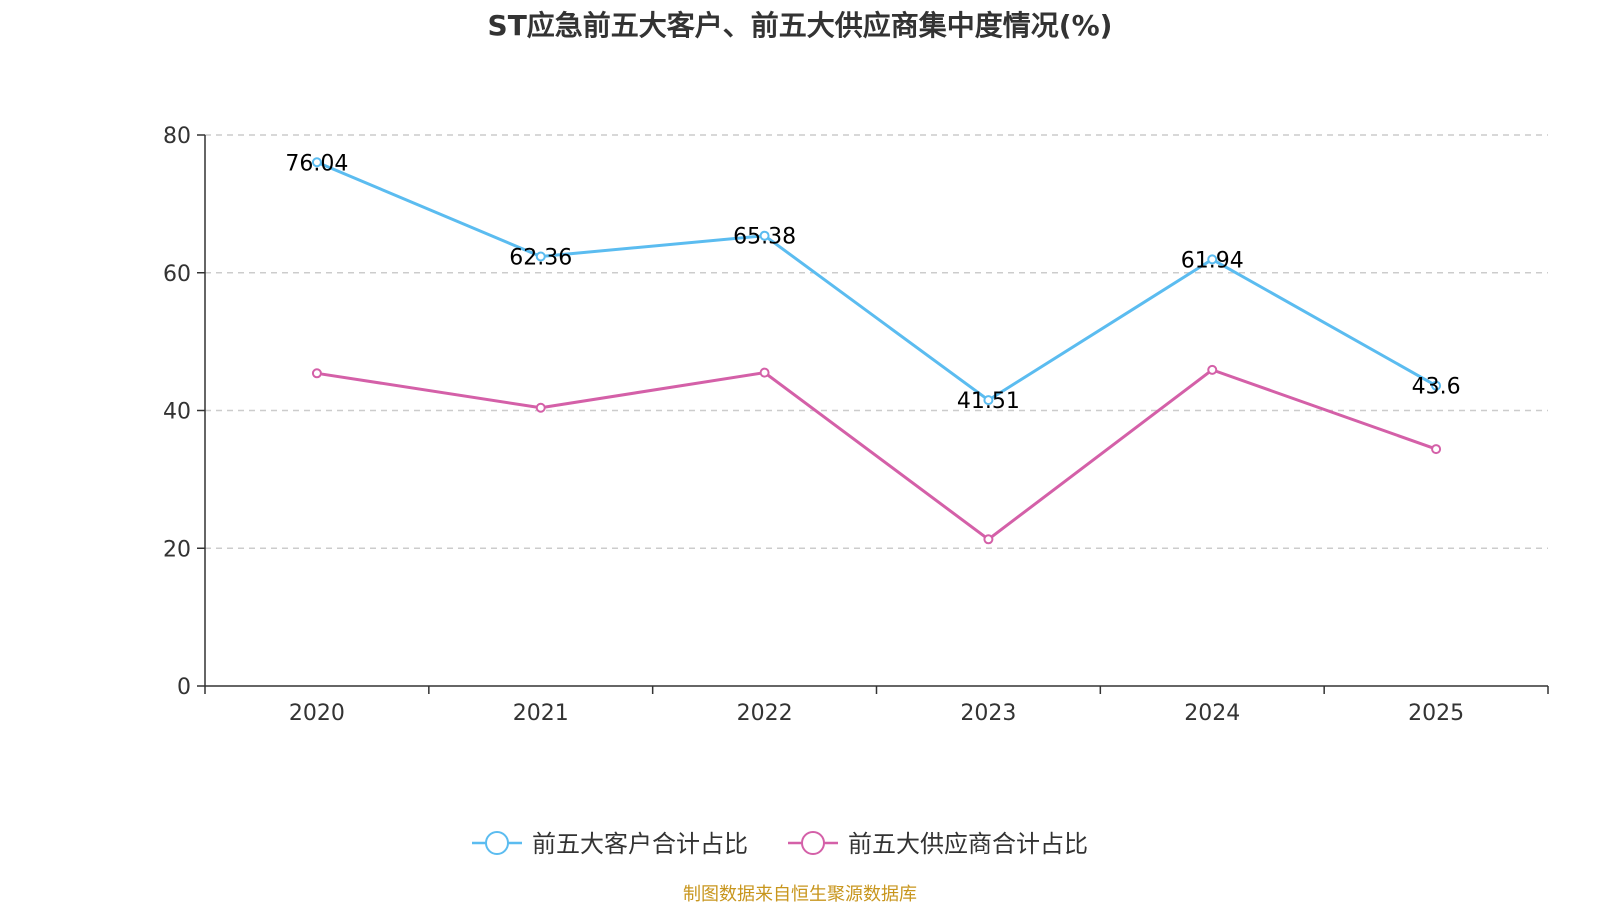 This screenshot has width=1600, height=906. What do you see at coordinates (1436, 713) in the screenshot?
I see `x-tick-label: 2025` at bounding box center [1436, 713].